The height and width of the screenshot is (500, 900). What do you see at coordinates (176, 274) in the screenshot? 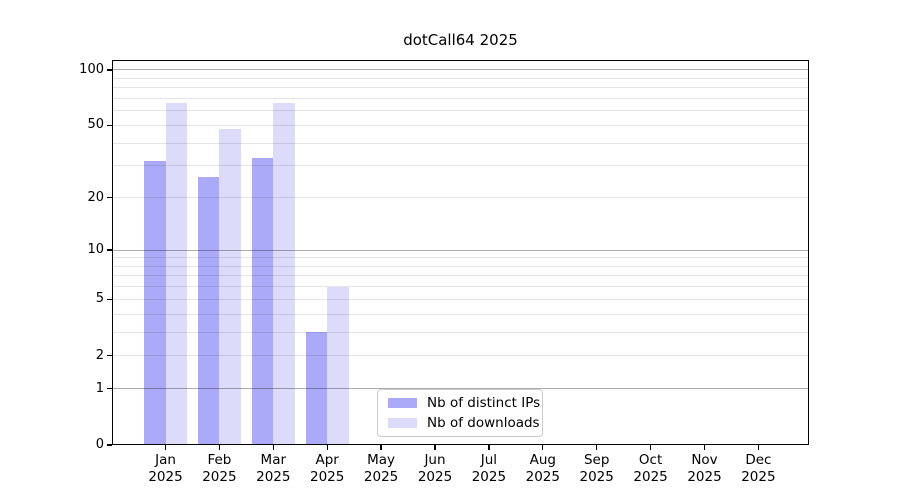
I see `bar-downloads-jan` at bounding box center [176, 274].